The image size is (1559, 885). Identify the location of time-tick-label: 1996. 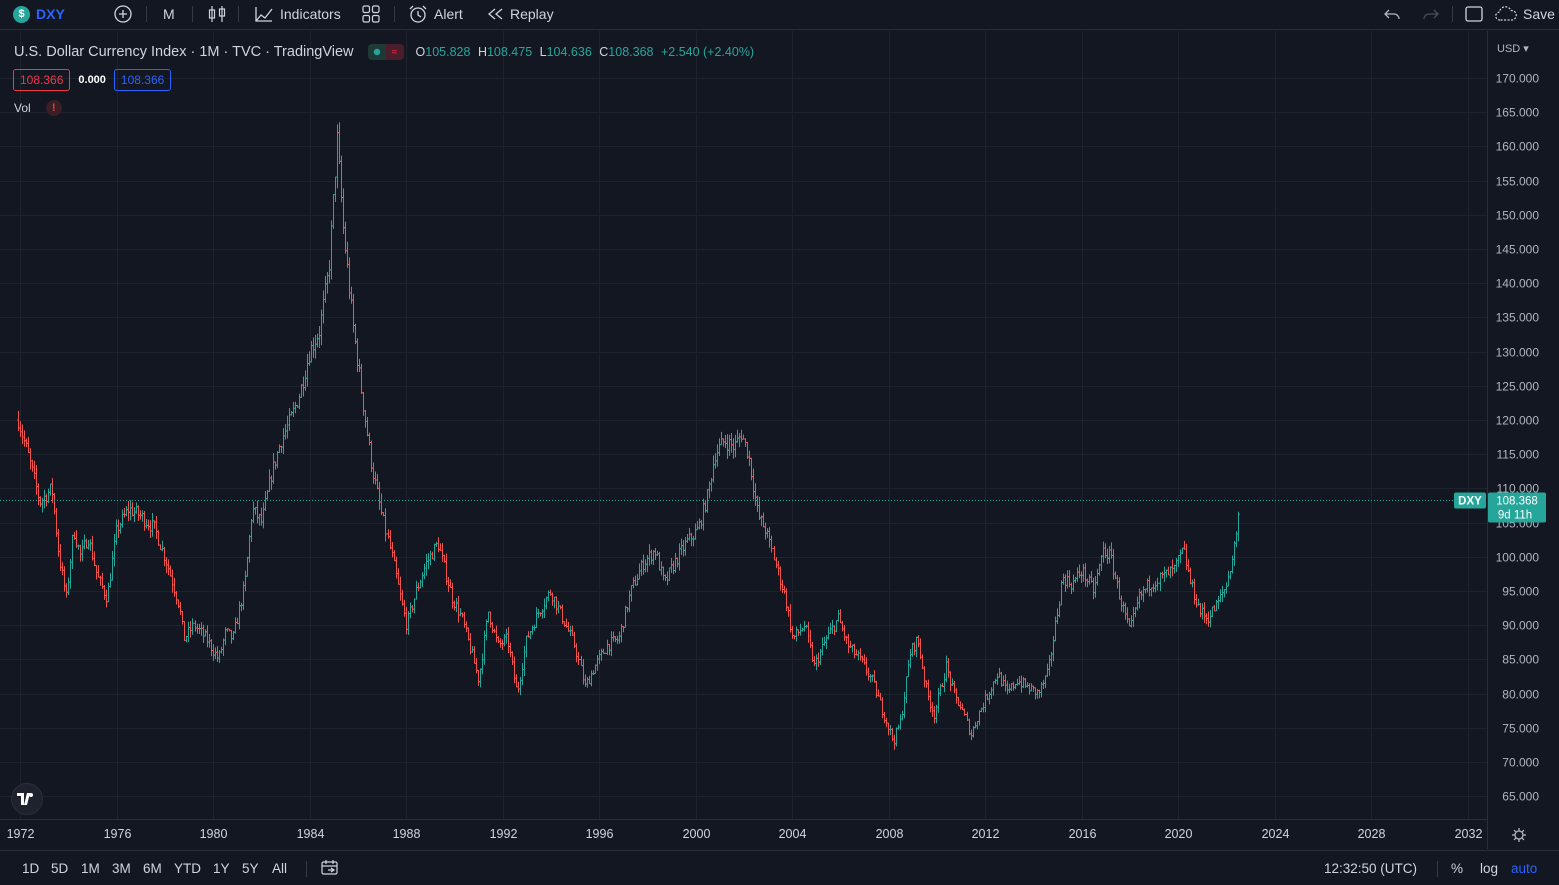
(600, 834).